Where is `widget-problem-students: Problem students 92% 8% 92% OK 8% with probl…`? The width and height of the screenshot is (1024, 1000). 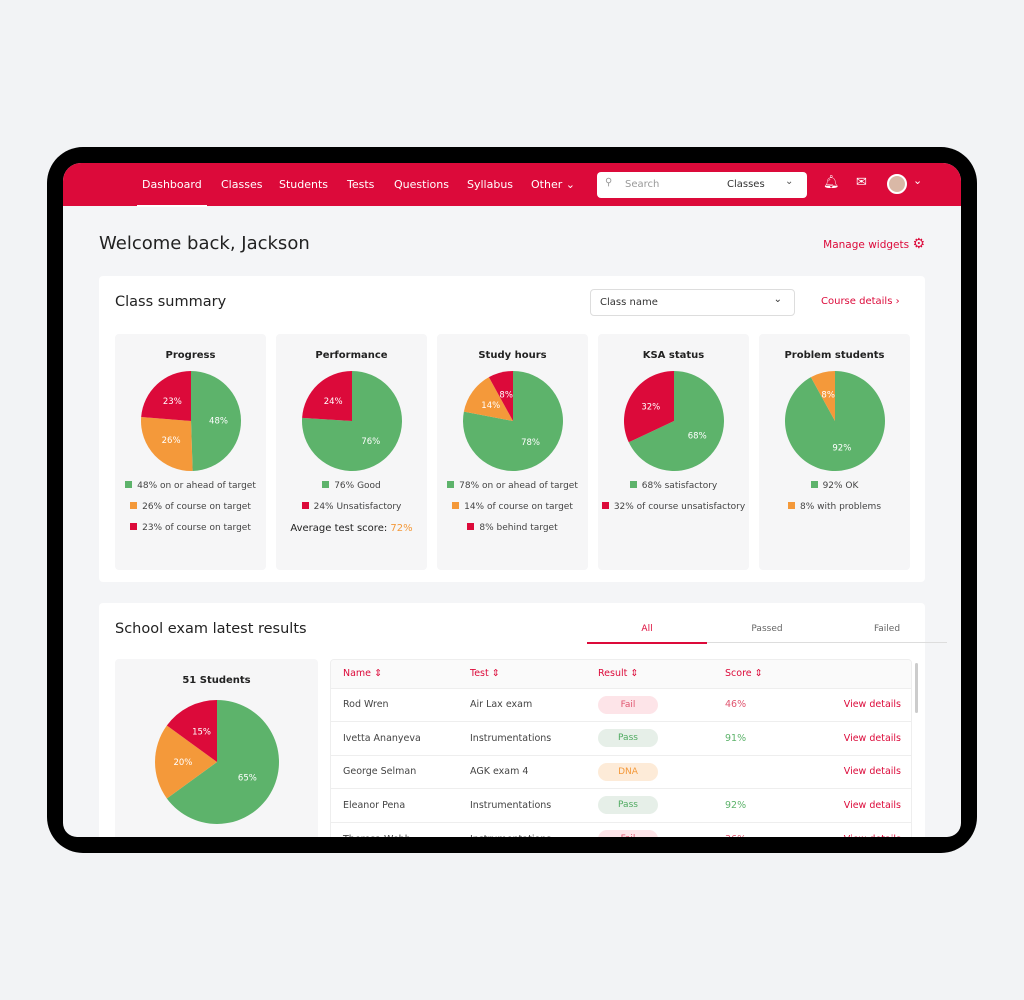
widget-problem-students: Problem students 92% 8% 92% OK 8% with probl… is located at coordinates (834, 452).